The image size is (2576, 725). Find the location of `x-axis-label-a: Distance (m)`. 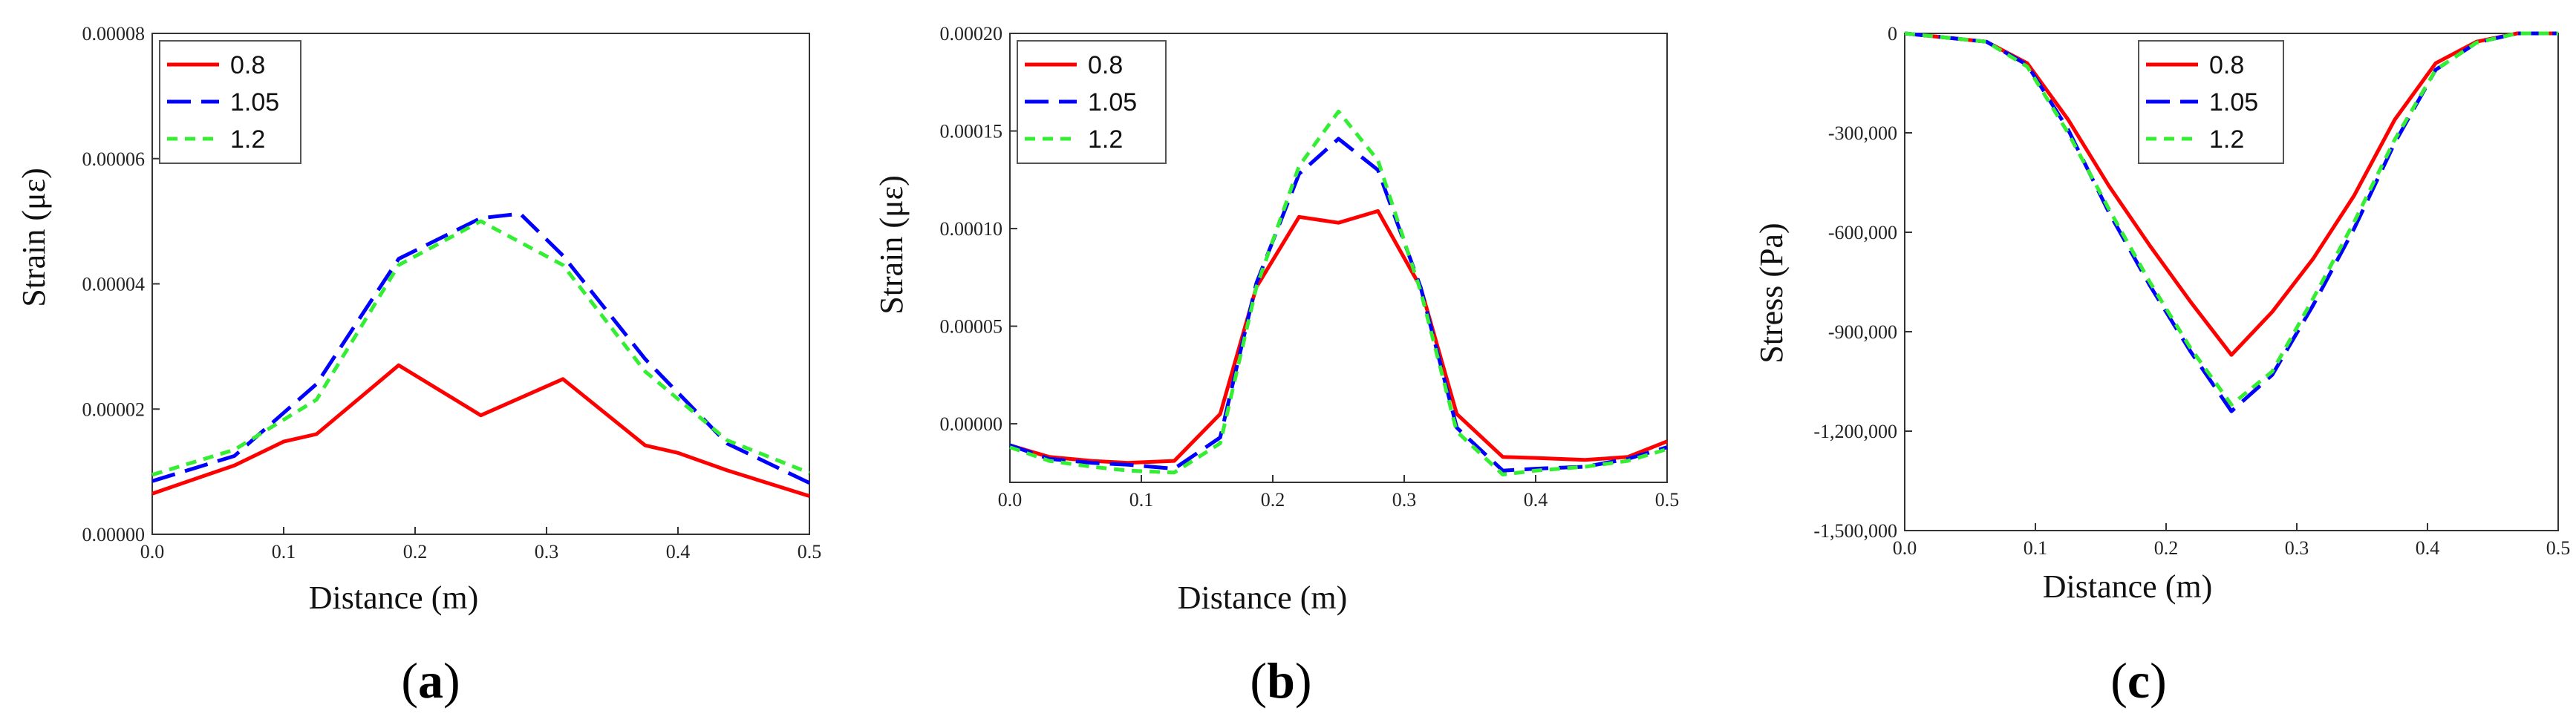

x-axis-label-a: Distance (m) is located at coordinates (393, 598).